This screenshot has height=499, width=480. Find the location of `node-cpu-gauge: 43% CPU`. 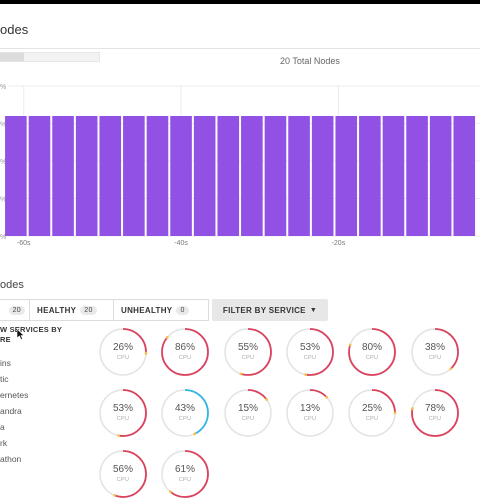

node-cpu-gauge: 43% CPU is located at coordinates (185, 413).